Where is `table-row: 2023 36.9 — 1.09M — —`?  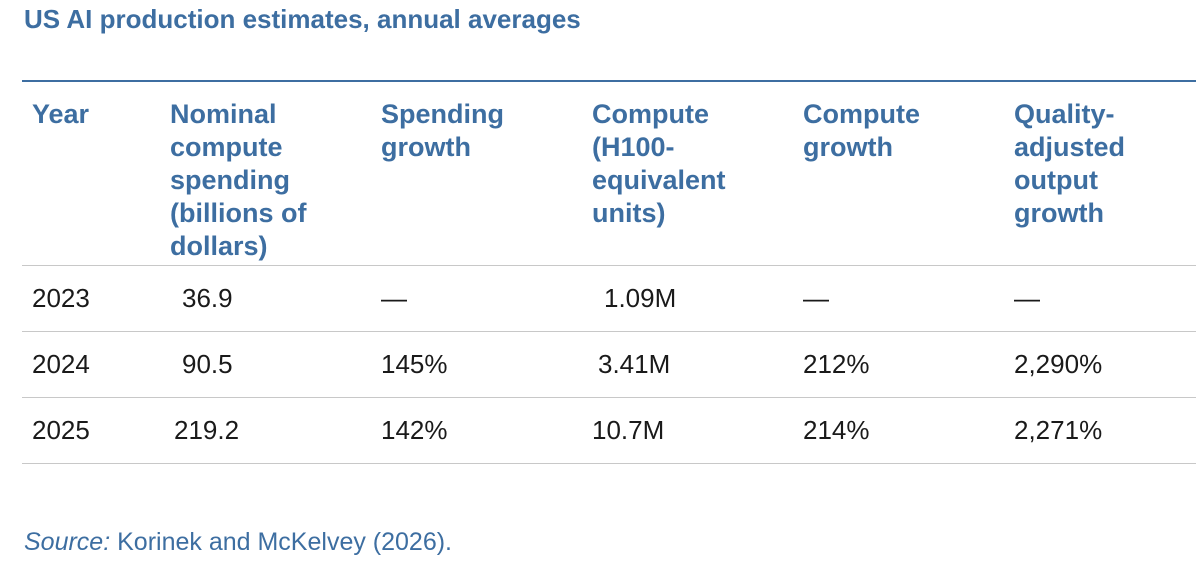 table-row: 2023 36.9 — 1.09M — — is located at coordinates (609, 298).